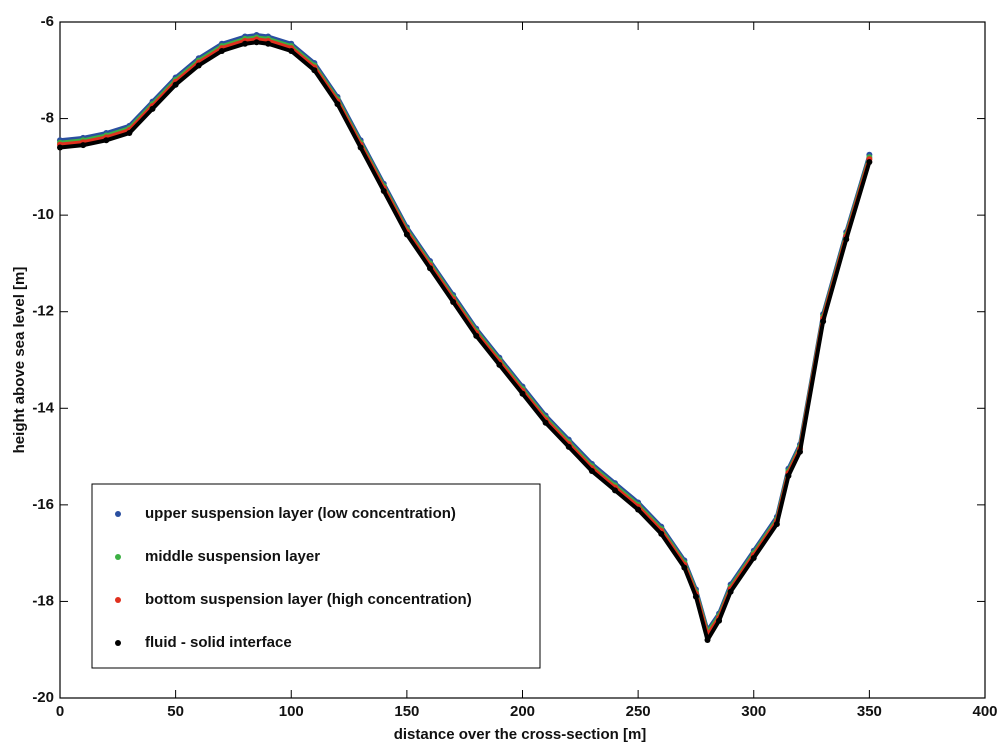 The height and width of the screenshot is (744, 1005). What do you see at coordinates (175, 711) in the screenshot?
I see `x-tick-label: 50` at bounding box center [175, 711].